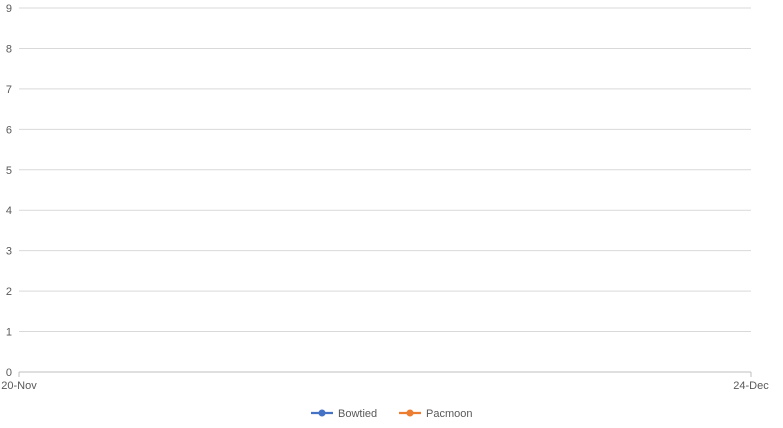 This screenshot has height=428, width=783. I want to click on legend: Bowtied Pacmoon, so click(391, 414).